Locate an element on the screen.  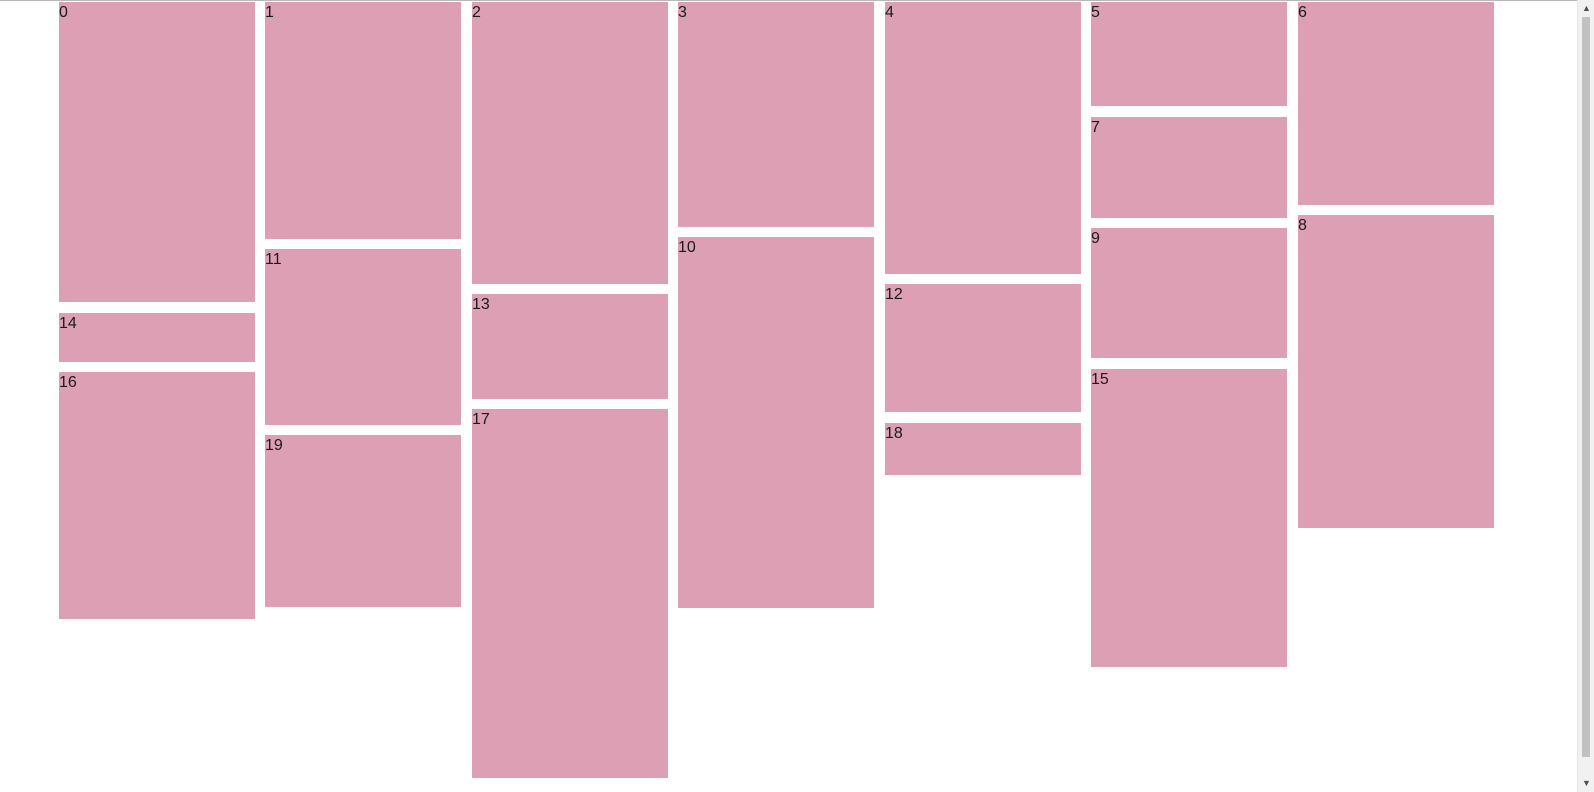
item-label: 2 is located at coordinates (476, 12).